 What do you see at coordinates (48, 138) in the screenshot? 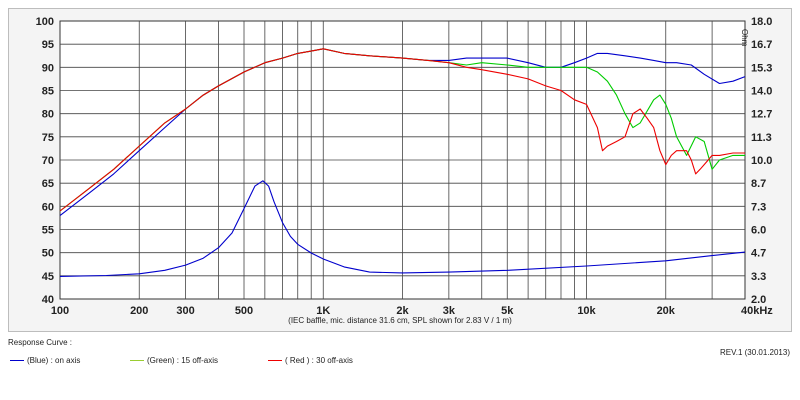
I see `y-tick-label: 75` at bounding box center [48, 138].